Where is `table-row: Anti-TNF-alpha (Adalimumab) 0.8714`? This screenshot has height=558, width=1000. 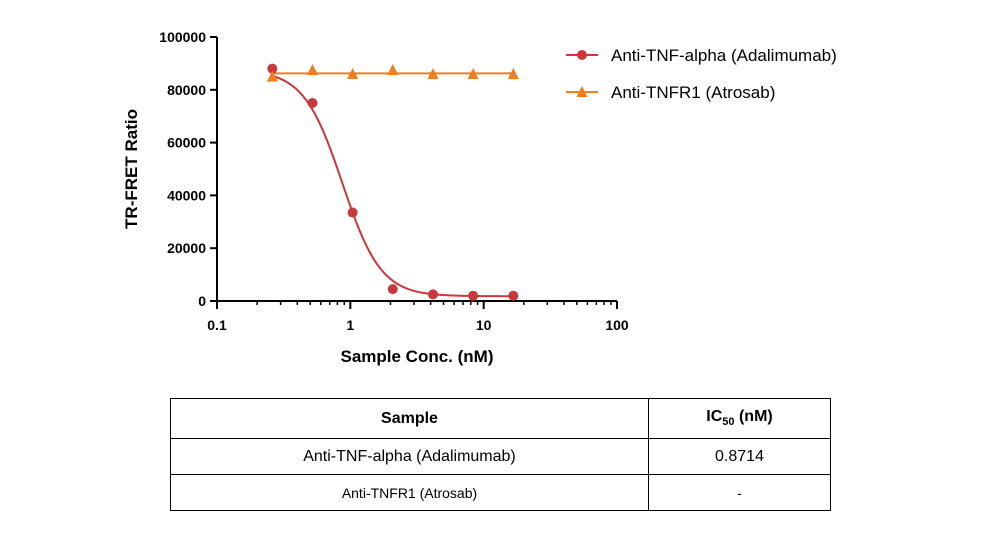
table-row: Anti-TNF-alpha (Adalimumab) 0.8714 is located at coordinates (500, 456).